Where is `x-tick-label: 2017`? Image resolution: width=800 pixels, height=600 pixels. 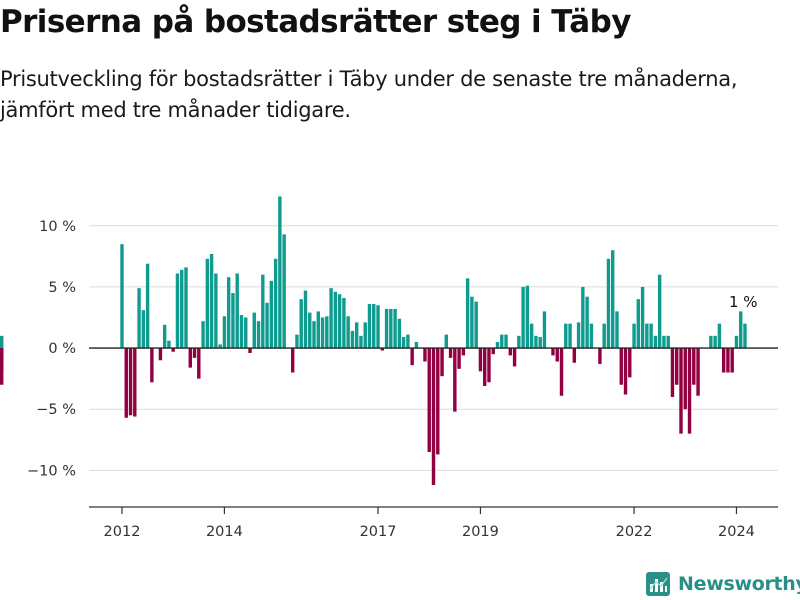 x-tick-label: 2017 is located at coordinates (378, 532).